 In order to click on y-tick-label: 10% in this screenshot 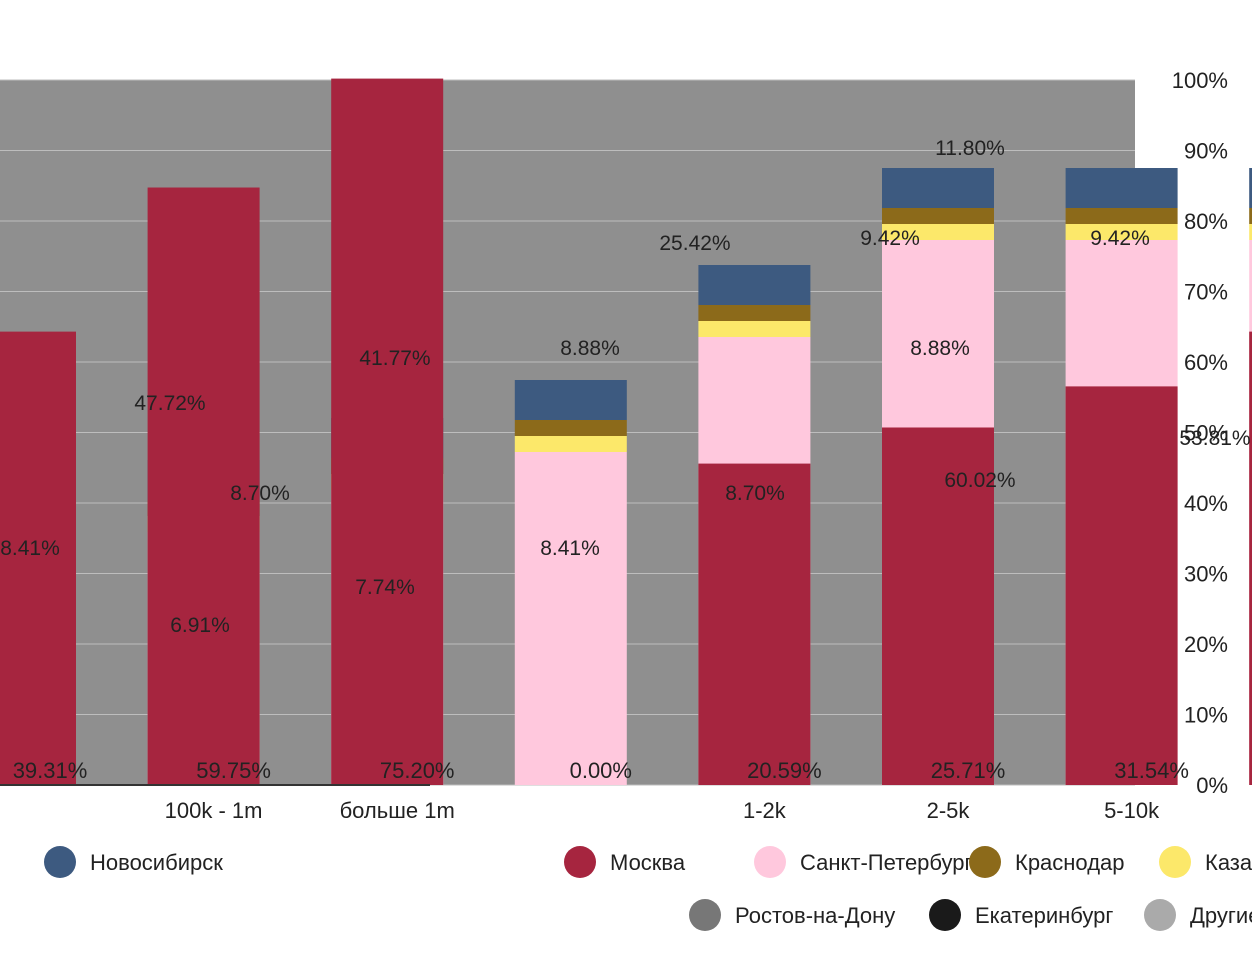, I will do `click(1206, 715)`.